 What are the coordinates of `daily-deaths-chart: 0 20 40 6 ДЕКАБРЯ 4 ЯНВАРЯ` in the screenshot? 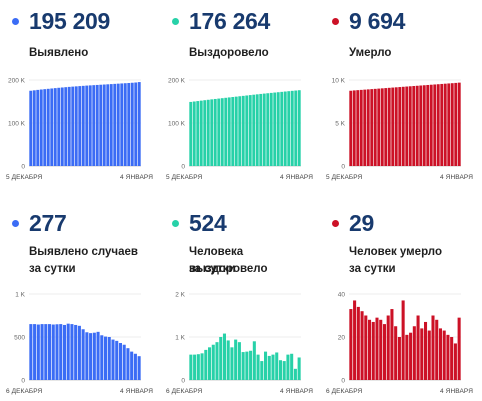 It's located at (399, 343).